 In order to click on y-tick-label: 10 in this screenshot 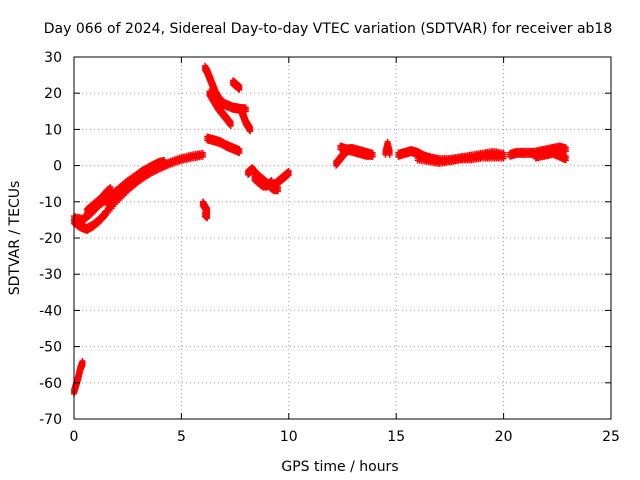, I will do `click(53, 130)`.